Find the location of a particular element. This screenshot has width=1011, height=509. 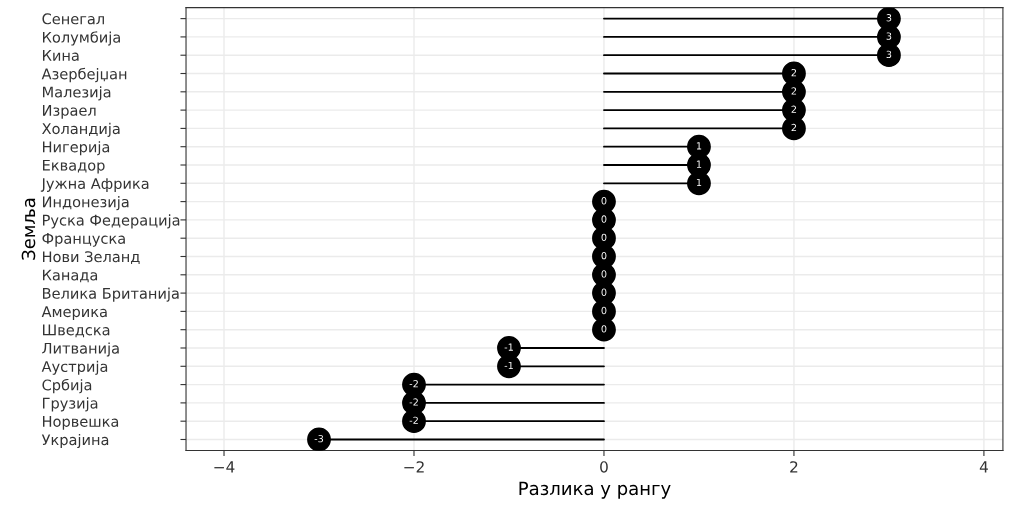

y-tick-label: Шведска is located at coordinates (76, 331).